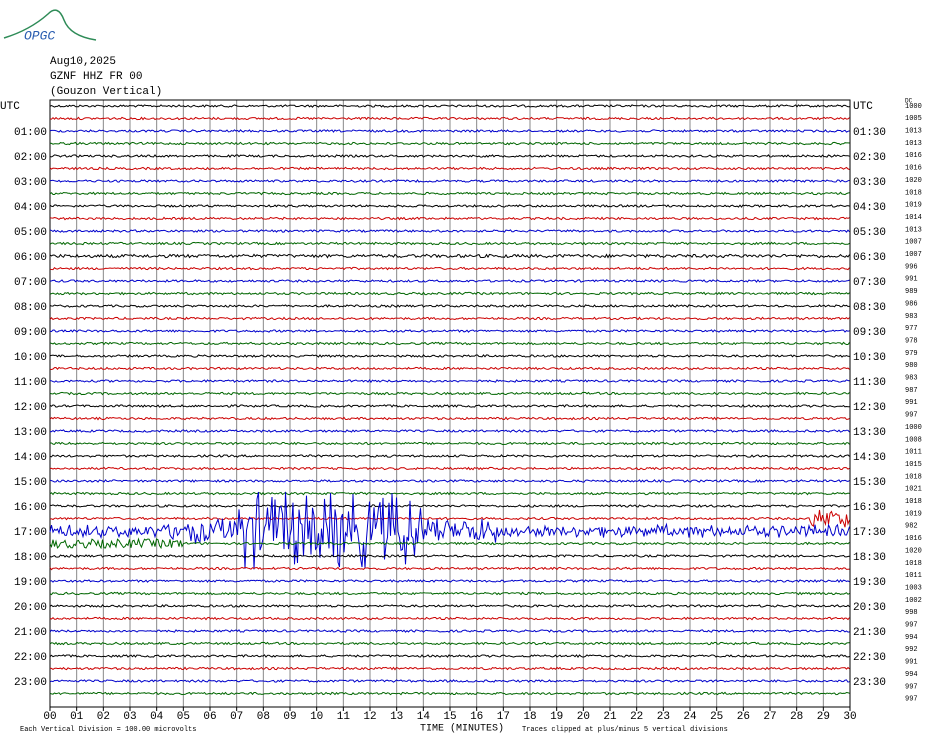 The width and height of the screenshot is (930, 744). What do you see at coordinates (869, 258) in the screenshot?
I see `right-time-label: 06:30` at bounding box center [869, 258].